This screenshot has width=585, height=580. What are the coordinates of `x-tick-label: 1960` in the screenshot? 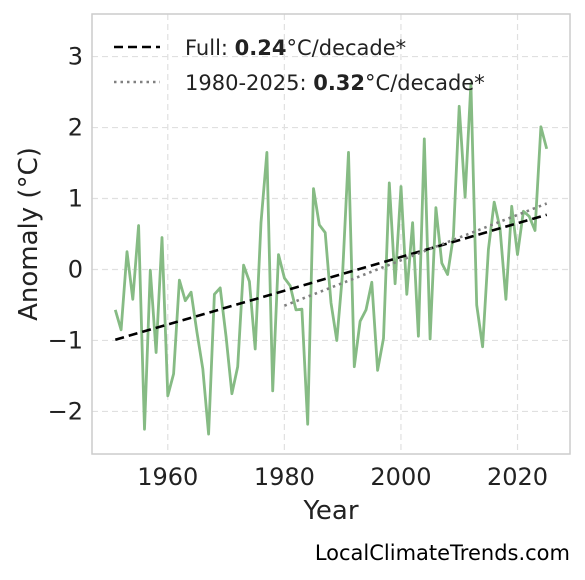 It's located at (167, 477).